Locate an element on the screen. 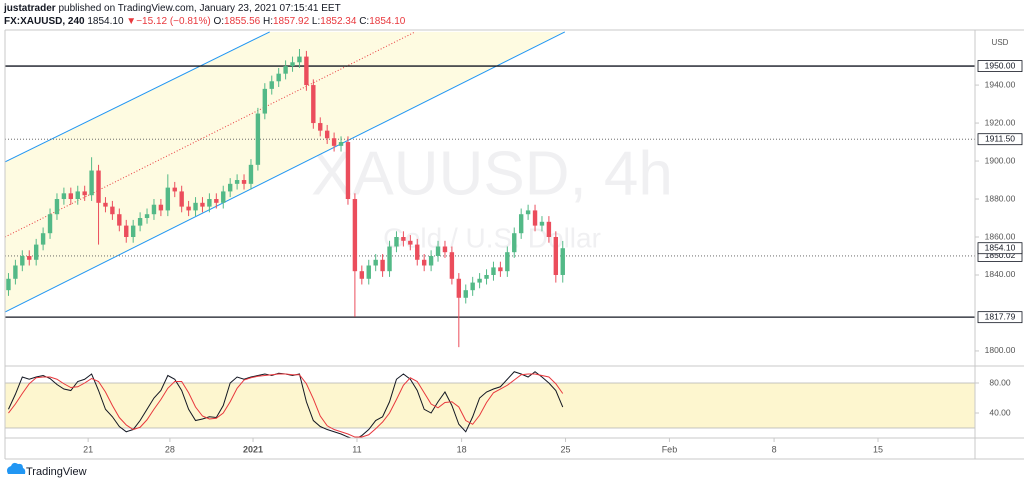 This screenshot has height=485, width=1024. last: 1854.10 is located at coordinates (105, 21).